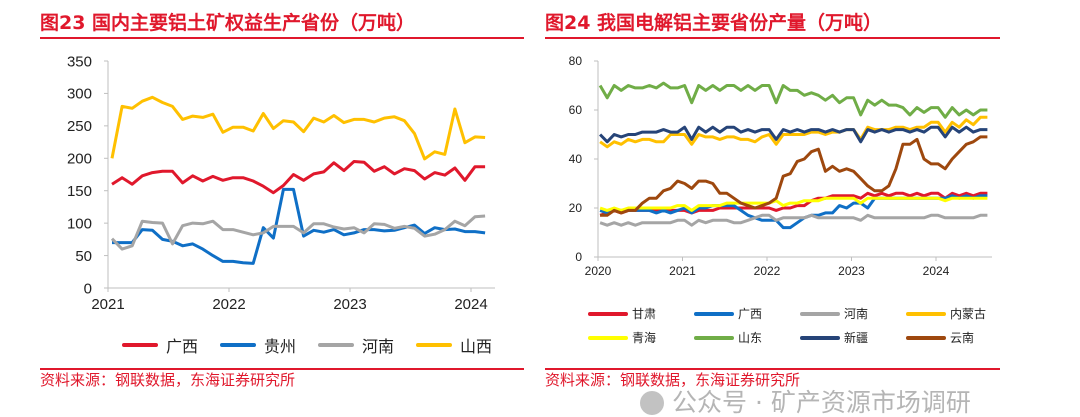  What do you see at coordinates (673, 380) in the screenshot?
I see `source-right: 资料来源：钢联数据，东海证券研究所` at bounding box center [673, 380].